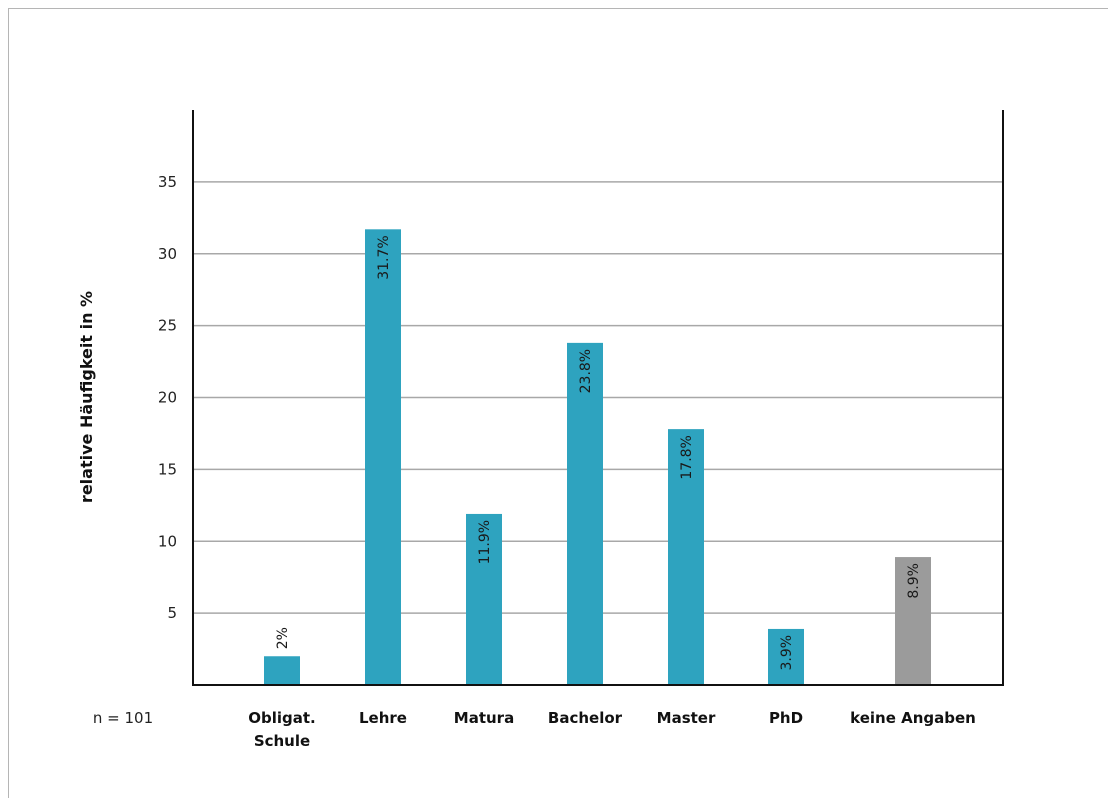 The height and width of the screenshot is (798, 1110). I want to click on x-tick-label-3: Bachelor, so click(585, 718).